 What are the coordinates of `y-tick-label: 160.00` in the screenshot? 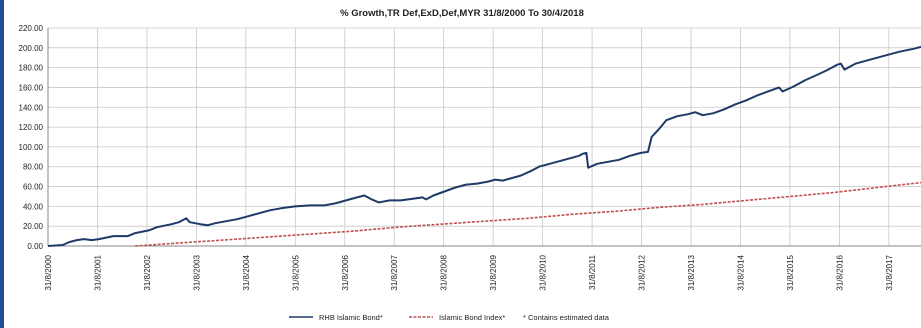 It's located at (31, 87).